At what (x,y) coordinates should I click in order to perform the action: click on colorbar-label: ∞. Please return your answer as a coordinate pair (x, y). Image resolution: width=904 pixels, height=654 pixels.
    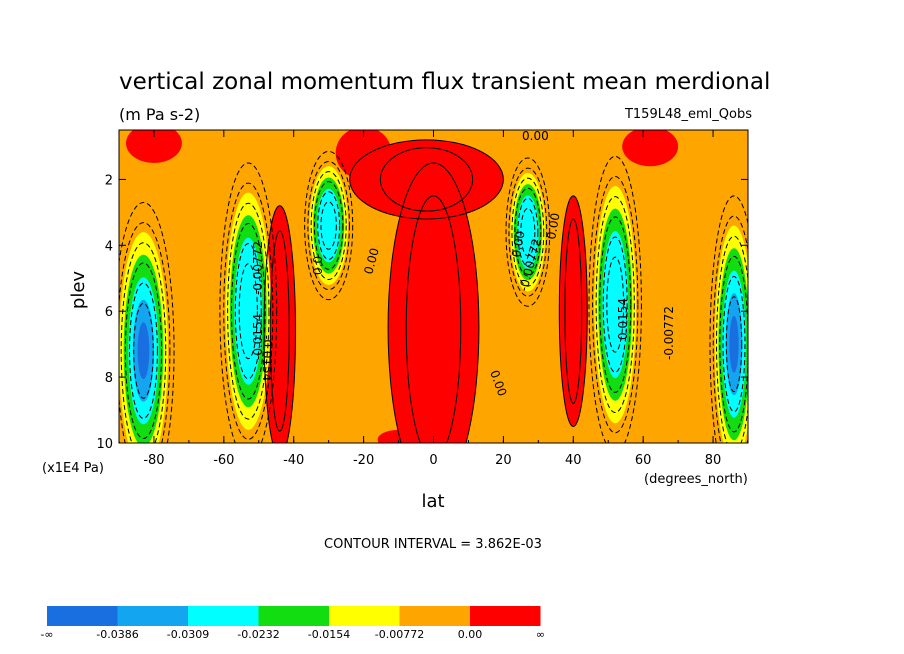
    Looking at the image, I should click on (540, 634).